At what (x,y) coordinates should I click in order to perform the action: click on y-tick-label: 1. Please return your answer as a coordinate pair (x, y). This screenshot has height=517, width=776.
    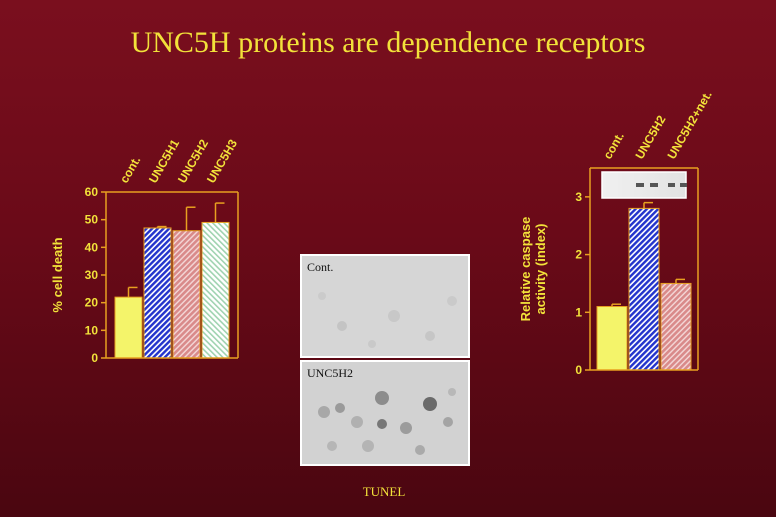
    Looking at the image, I should click on (578, 312).